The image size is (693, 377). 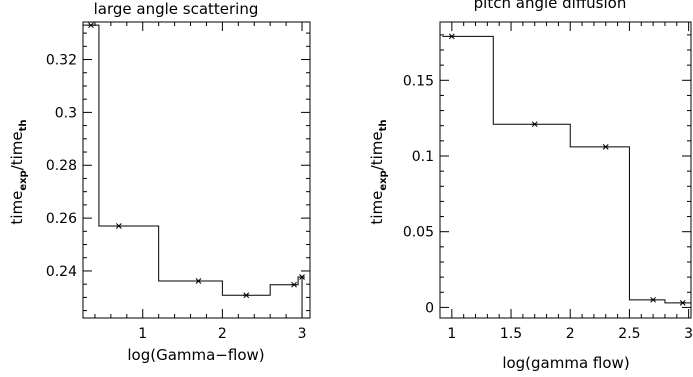 I want to click on chart-title: large angle scattering, so click(x=176, y=9).